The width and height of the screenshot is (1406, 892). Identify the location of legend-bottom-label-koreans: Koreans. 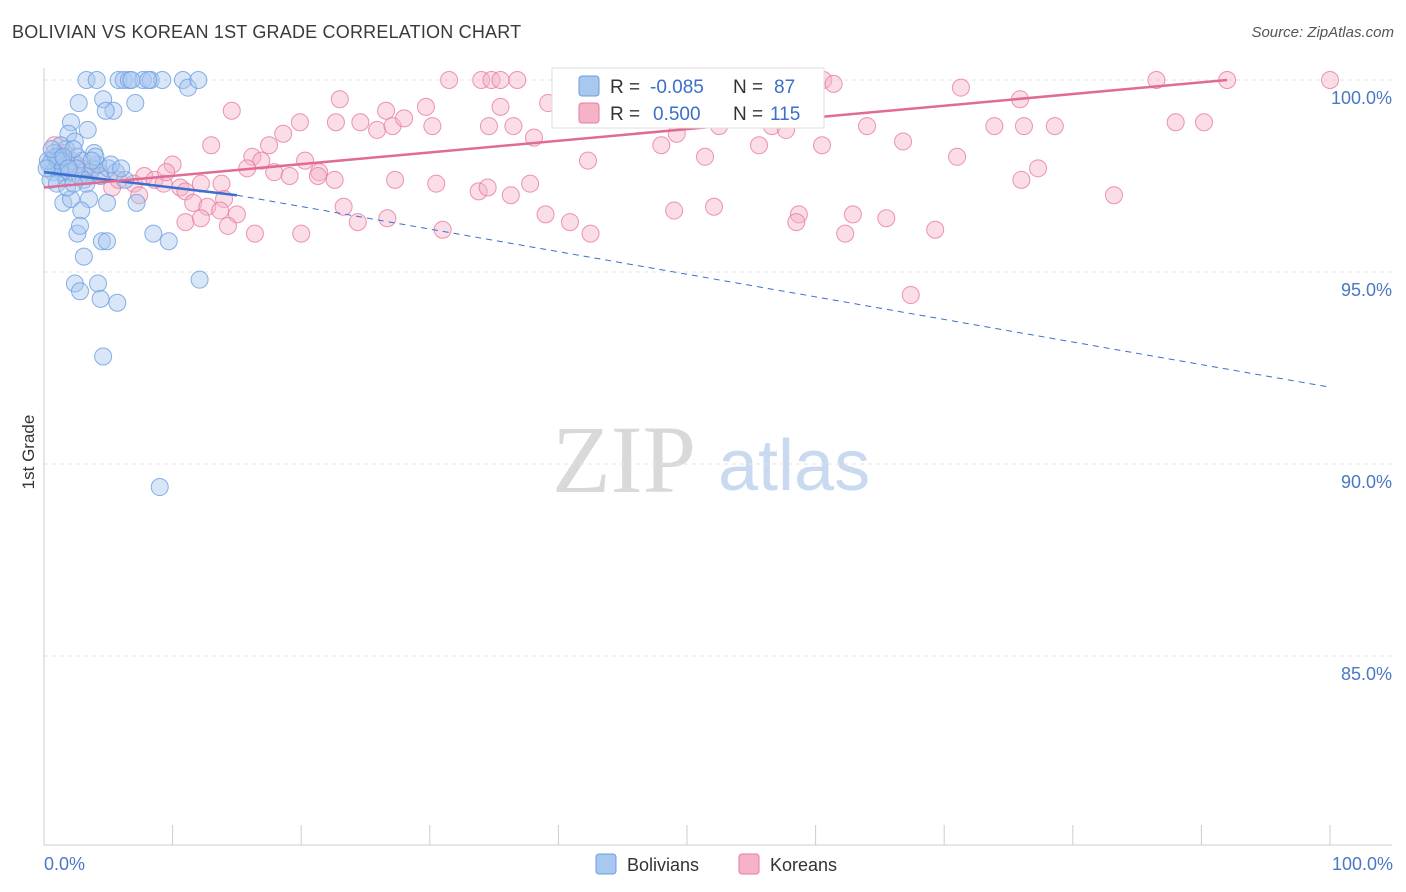
(803, 865).